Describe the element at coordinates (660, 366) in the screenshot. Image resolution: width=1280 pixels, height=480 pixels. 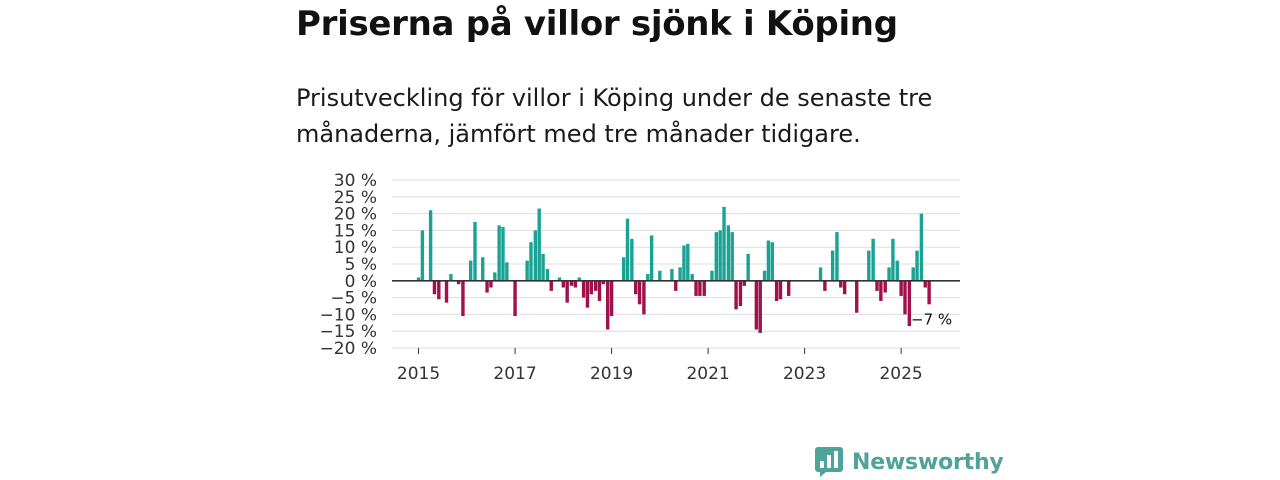
I see `x-axis-ticks: 2015 2017 2019 2021 2023 2025` at that location.